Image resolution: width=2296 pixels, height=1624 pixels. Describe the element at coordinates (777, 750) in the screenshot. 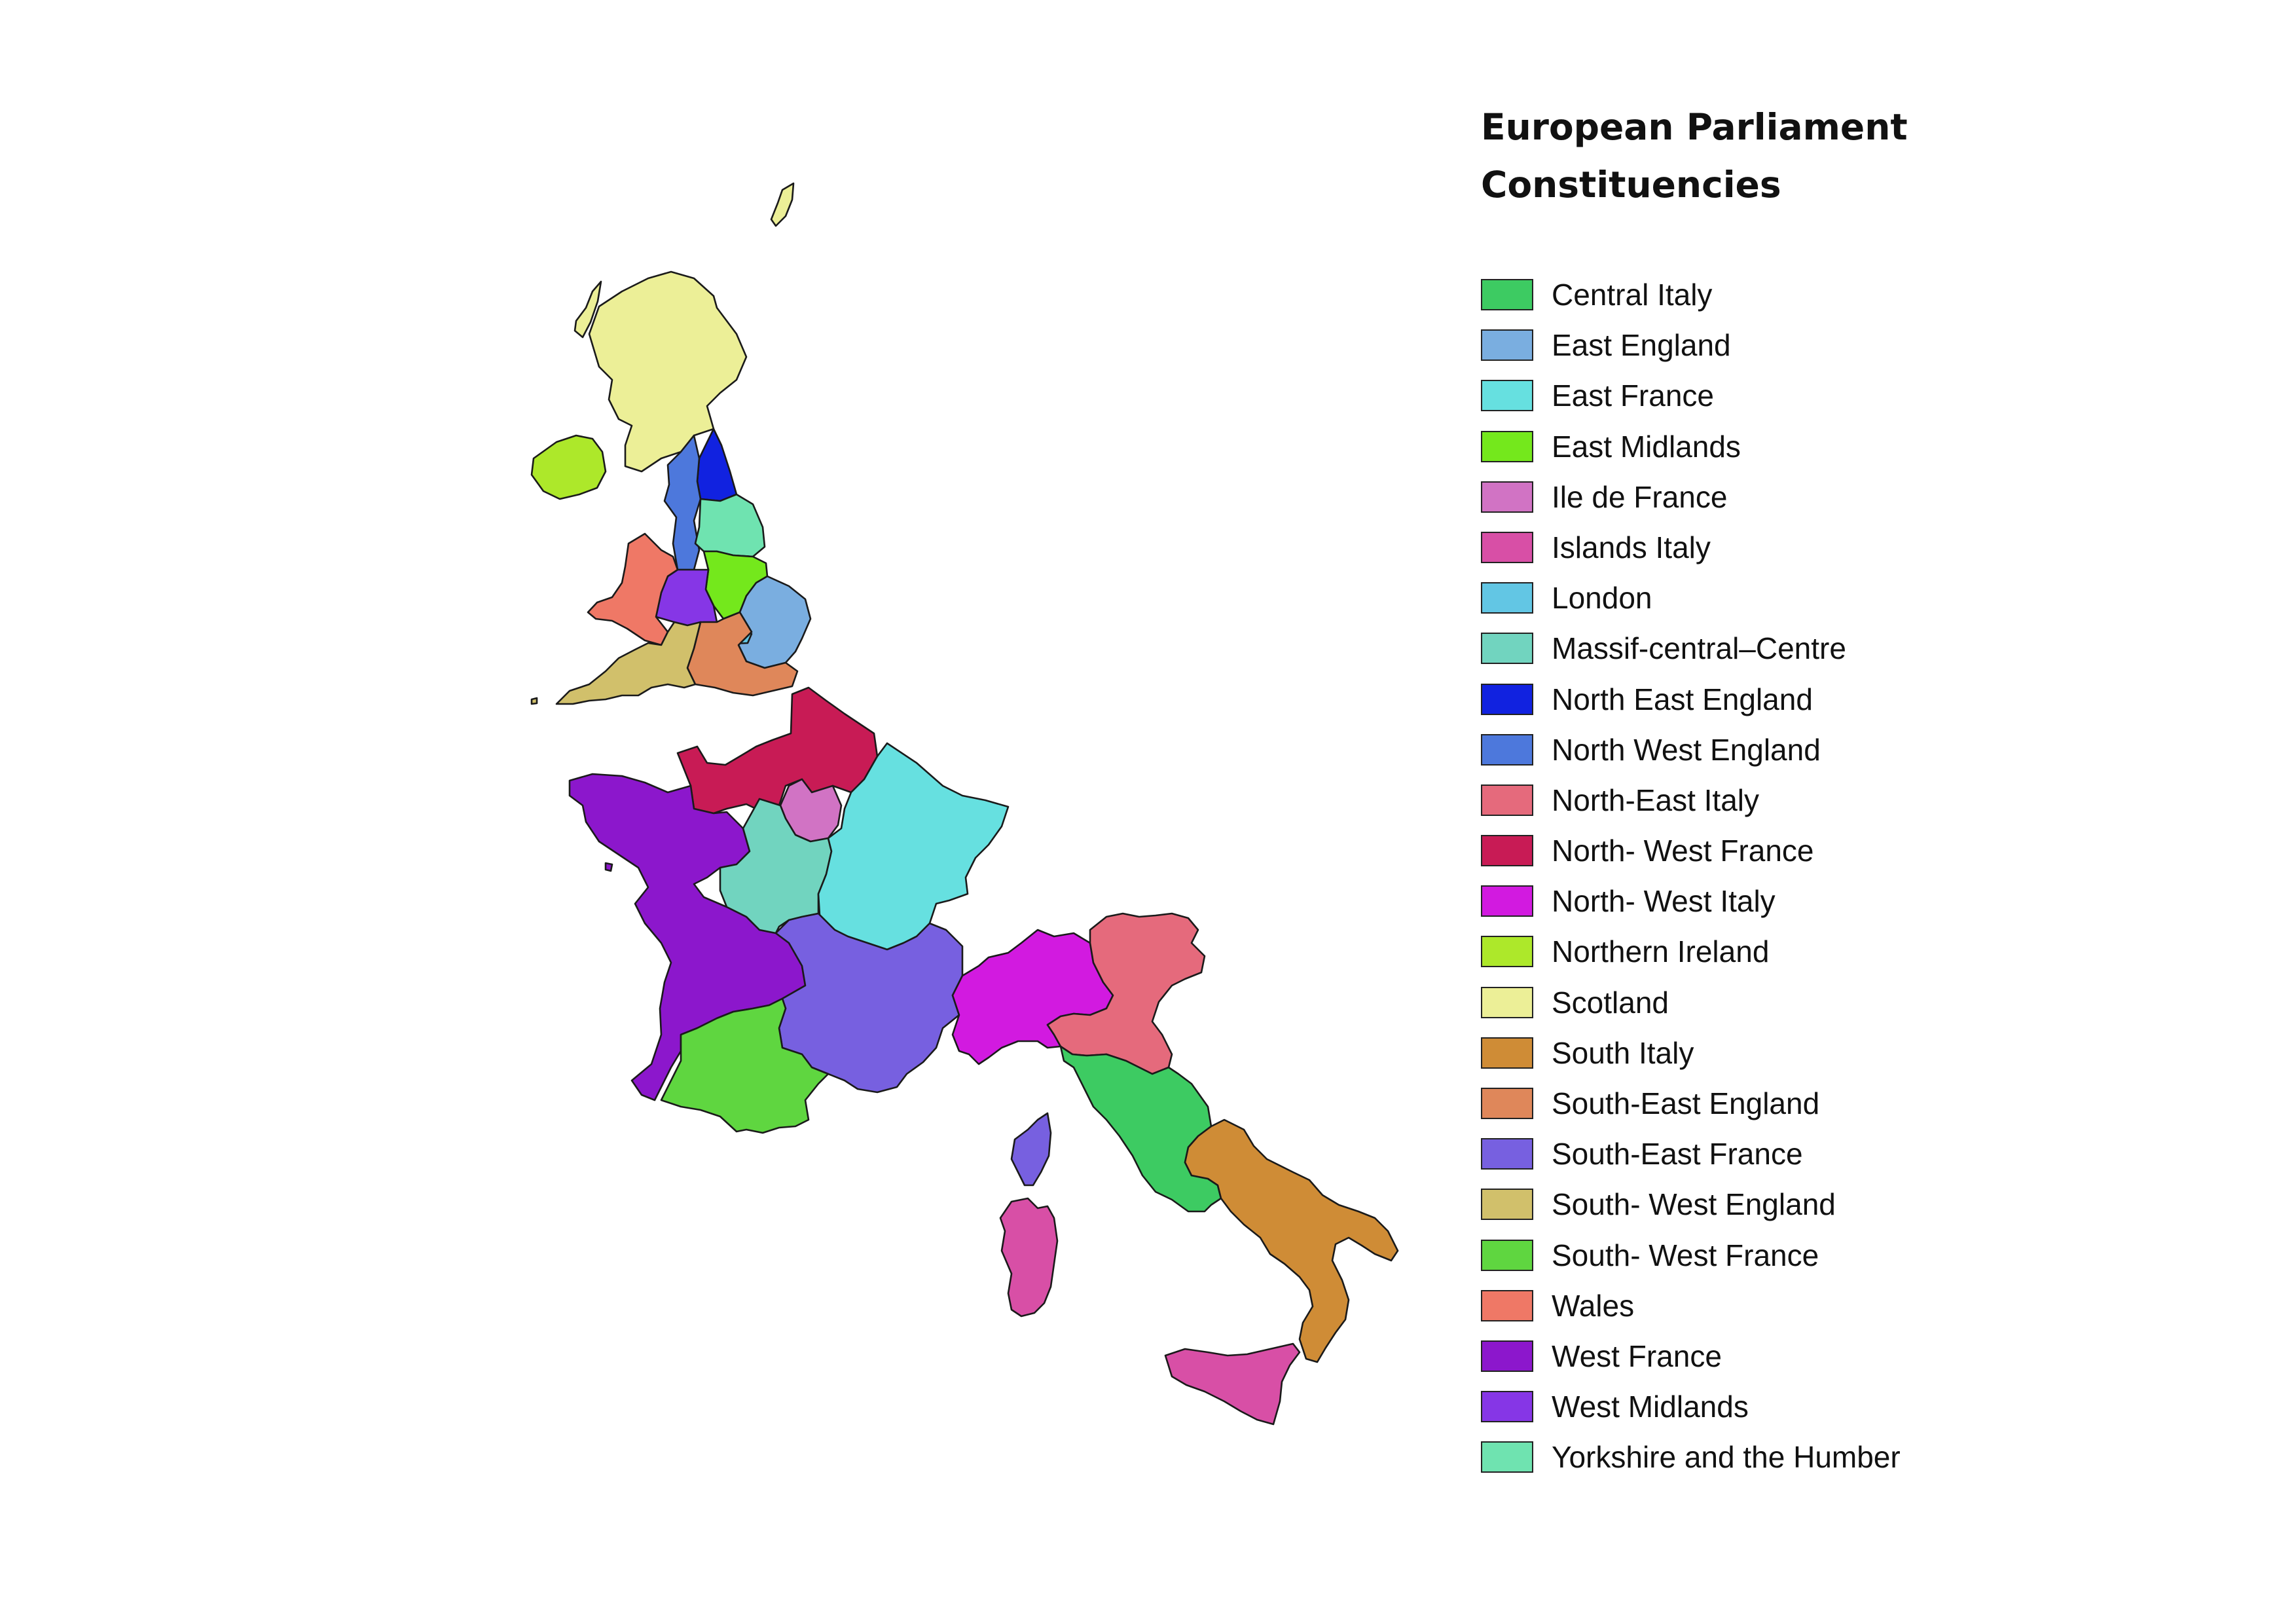

I see `region-north-west-france` at that location.